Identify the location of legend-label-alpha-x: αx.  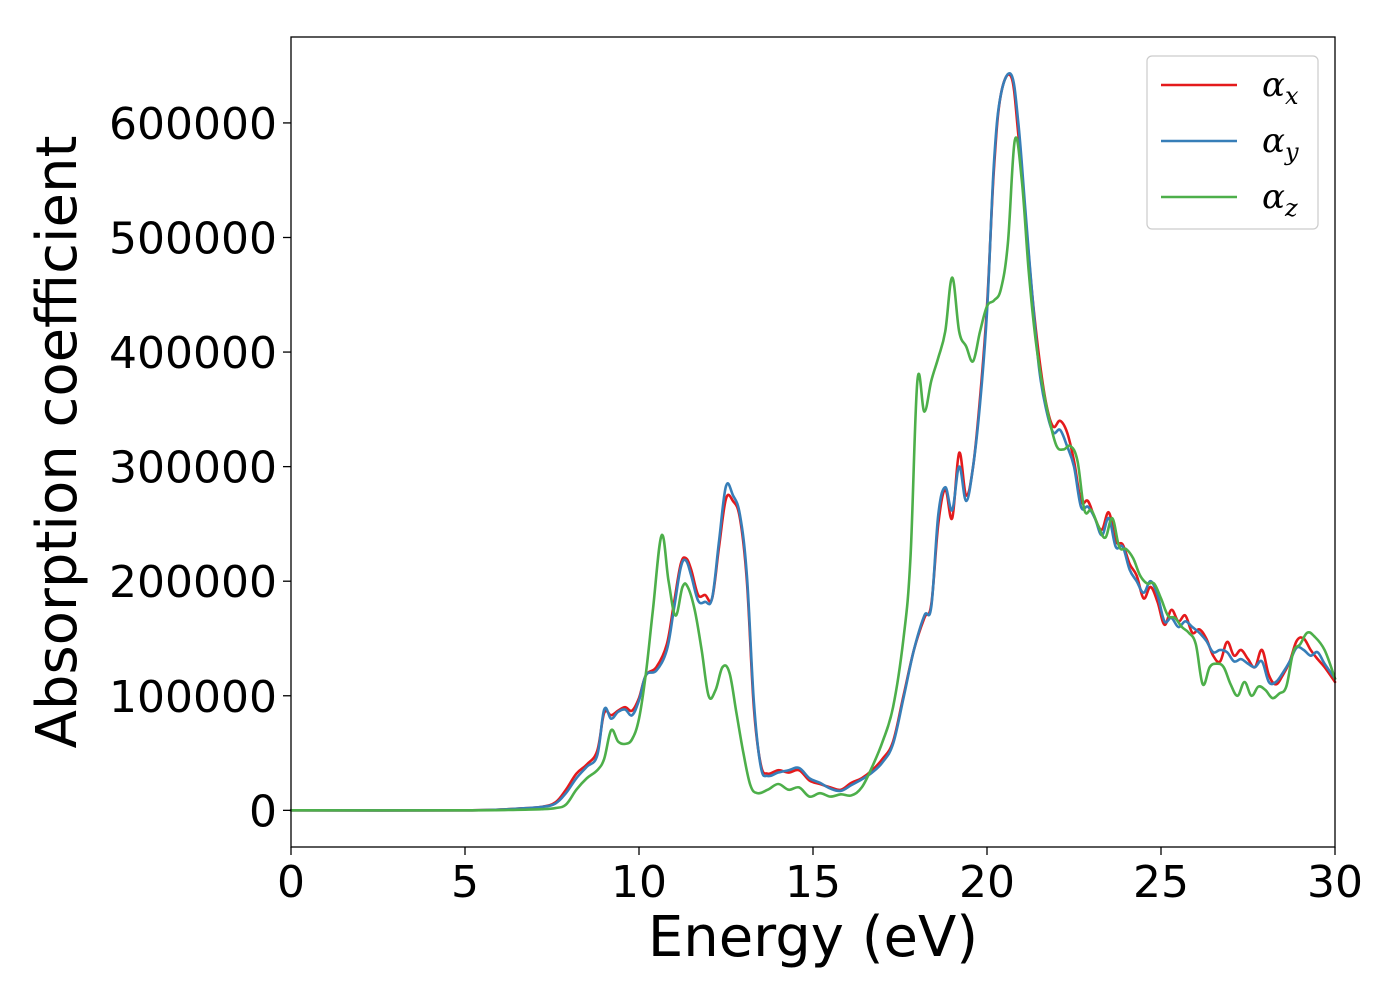
(1280, 87).